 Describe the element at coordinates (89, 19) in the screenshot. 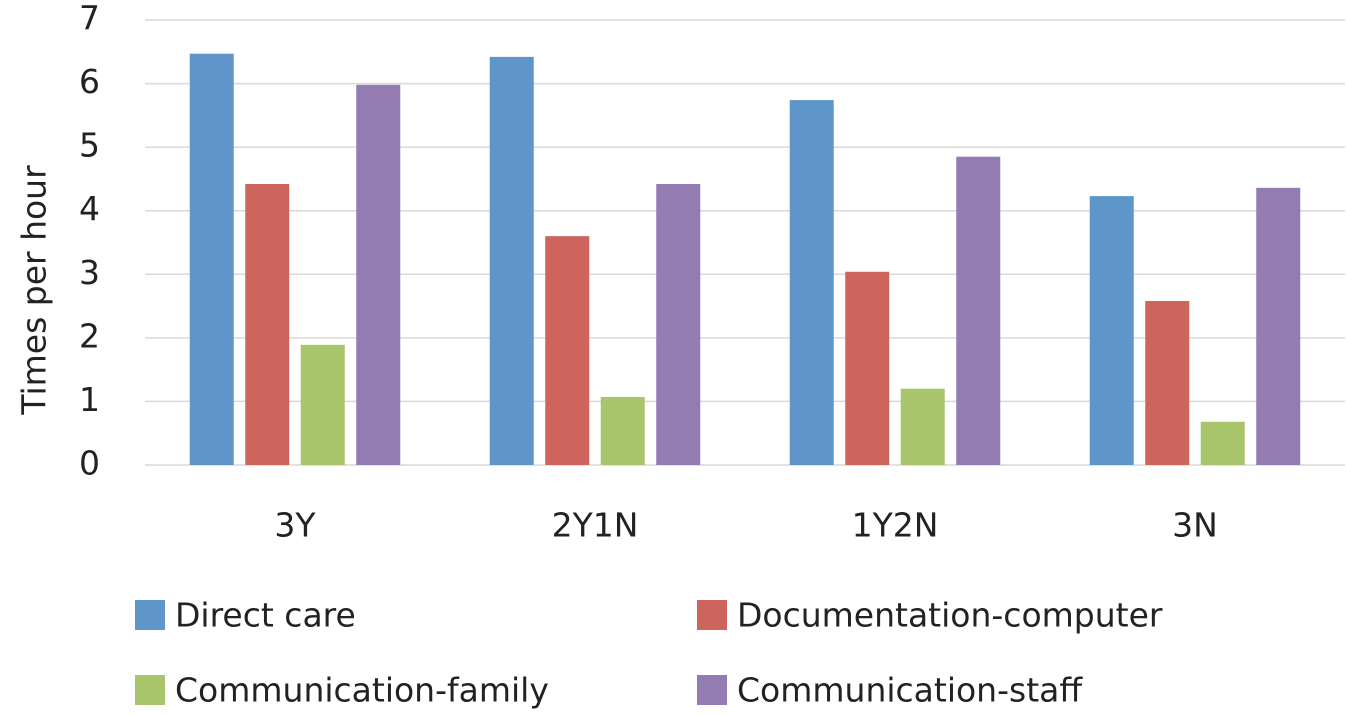

I see `y-tick-label: 7` at that location.